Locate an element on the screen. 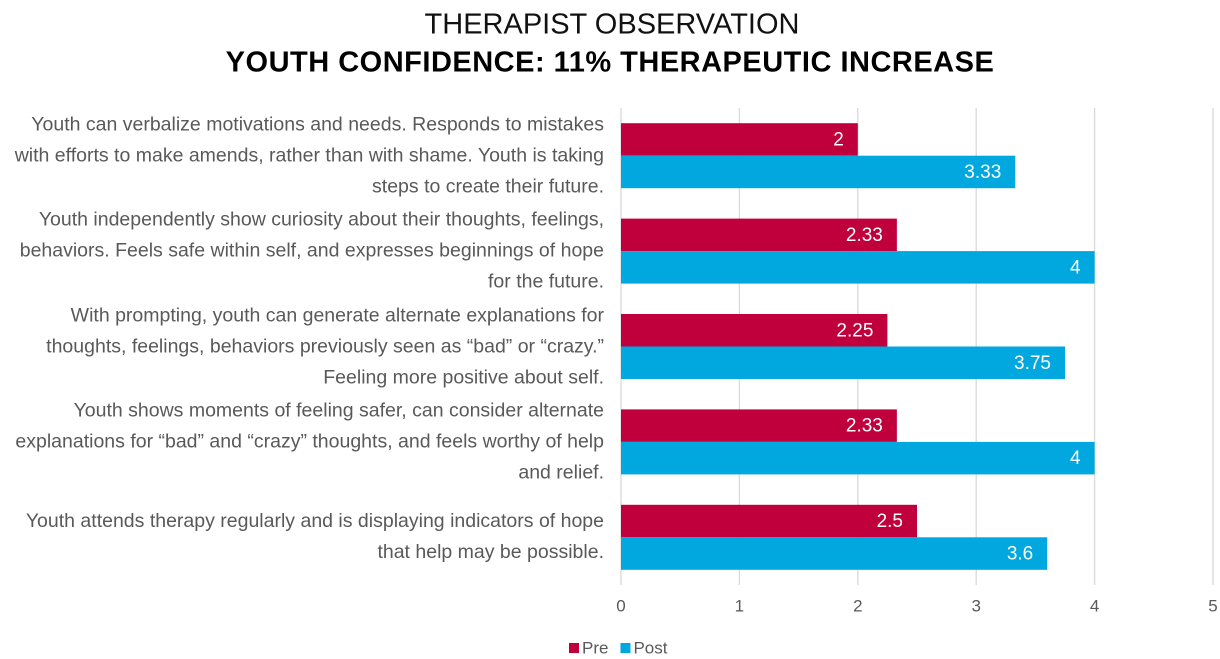  legend-label: Pre is located at coordinates (595, 647).